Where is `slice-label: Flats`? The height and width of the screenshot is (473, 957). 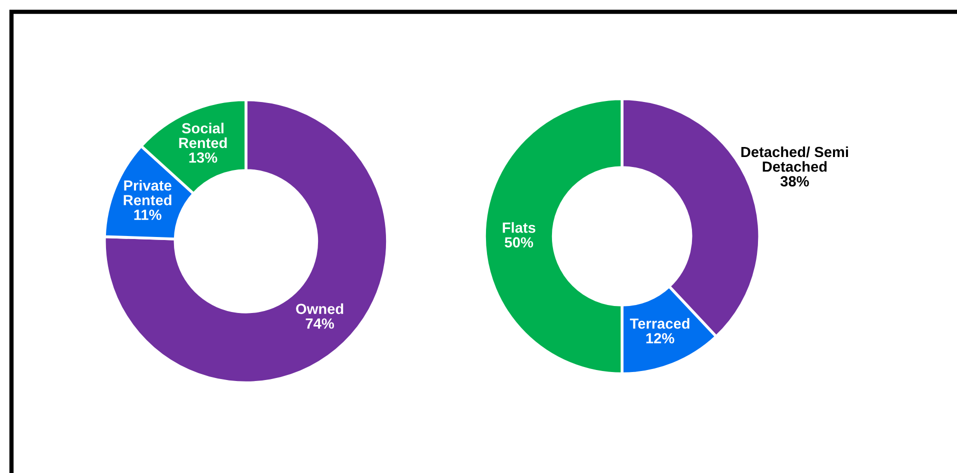
slice-label: Flats is located at coordinates (519, 227).